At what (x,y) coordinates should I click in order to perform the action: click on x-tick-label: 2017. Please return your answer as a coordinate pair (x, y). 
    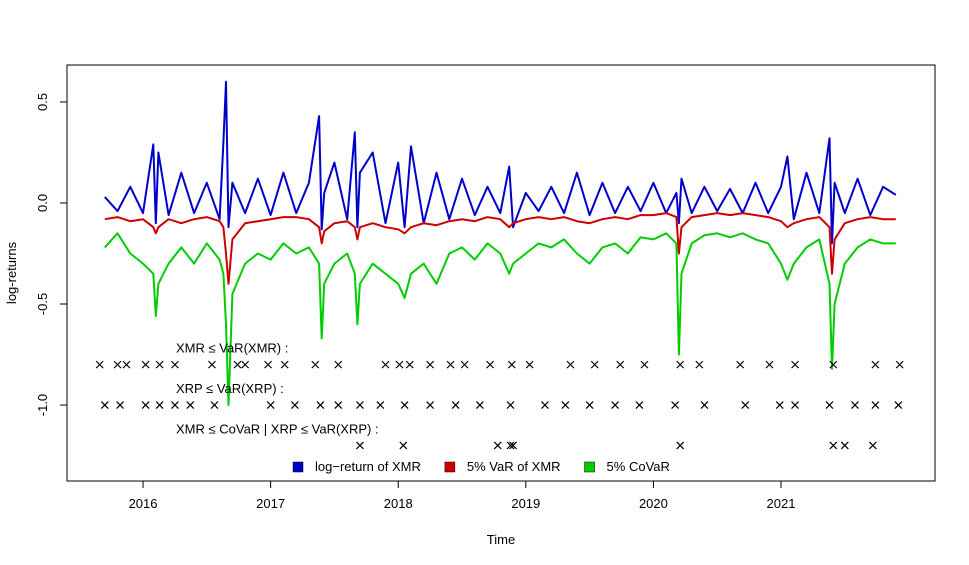
    Looking at the image, I should click on (270, 503).